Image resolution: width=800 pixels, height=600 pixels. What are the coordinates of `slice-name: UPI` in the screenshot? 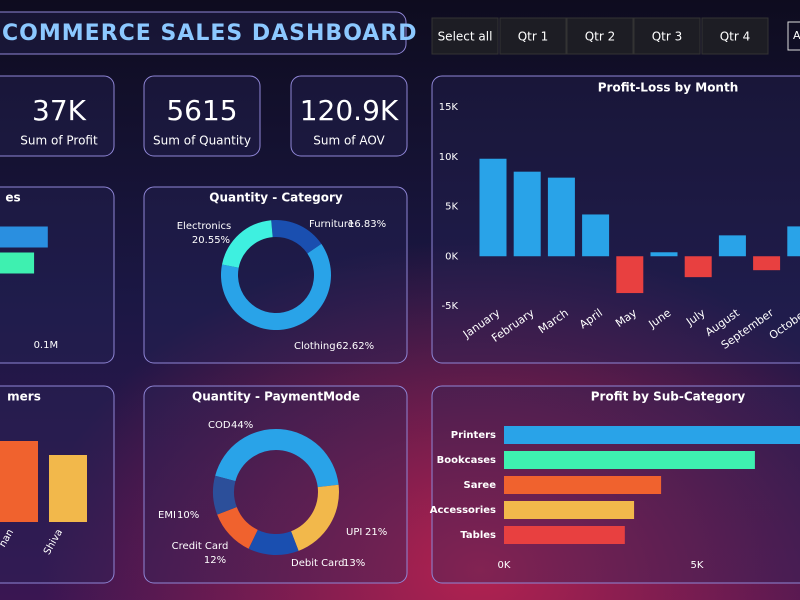 It's located at (354, 532).